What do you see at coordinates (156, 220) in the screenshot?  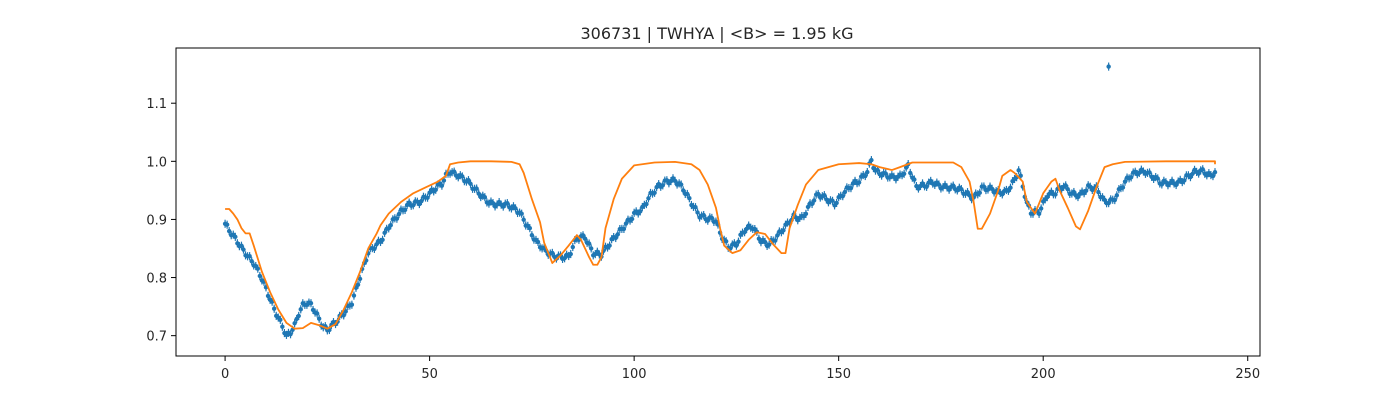 I see `y-tick-label: 0.9` at bounding box center [156, 220].